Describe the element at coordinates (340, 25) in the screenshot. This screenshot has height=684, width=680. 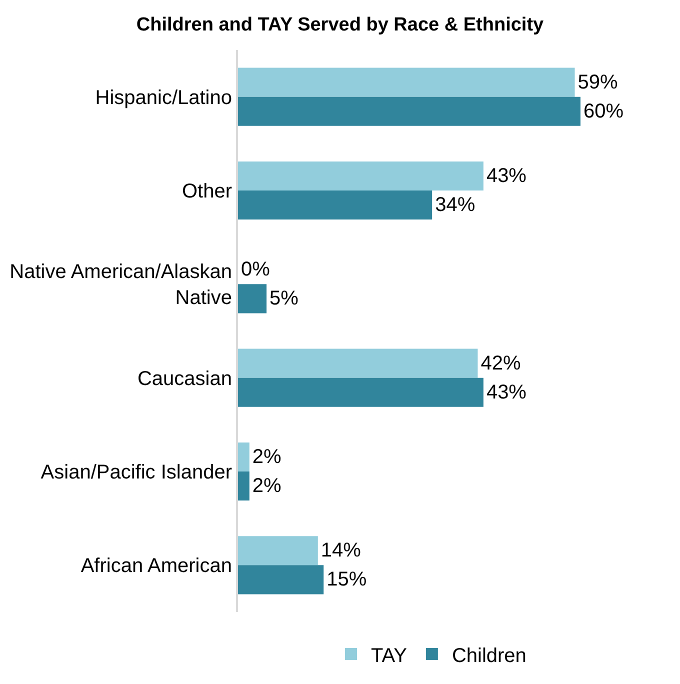
I see `chart-title: Children and TAY Served by Race & Ethnicity` at that location.